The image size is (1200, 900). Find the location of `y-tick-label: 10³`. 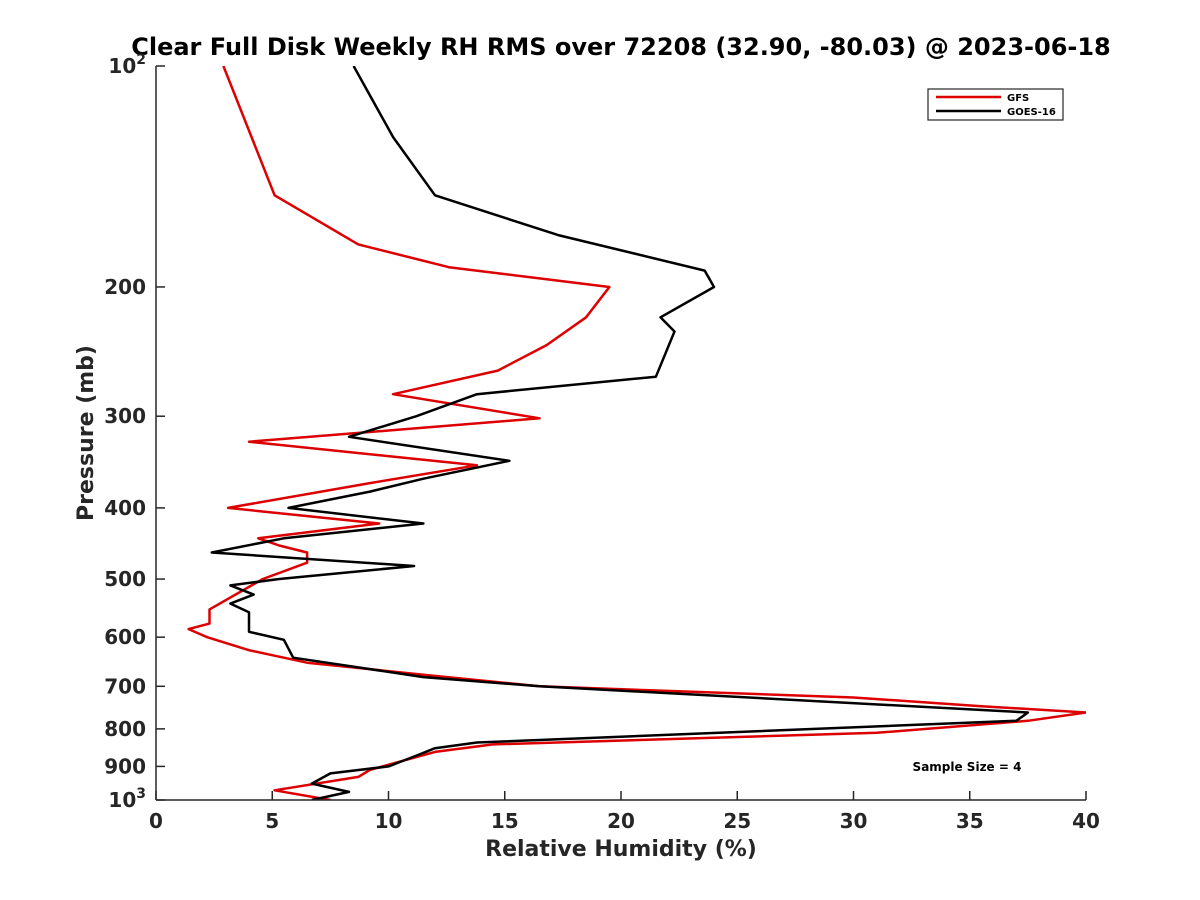

y-tick-label: 10³ is located at coordinates (127, 799).